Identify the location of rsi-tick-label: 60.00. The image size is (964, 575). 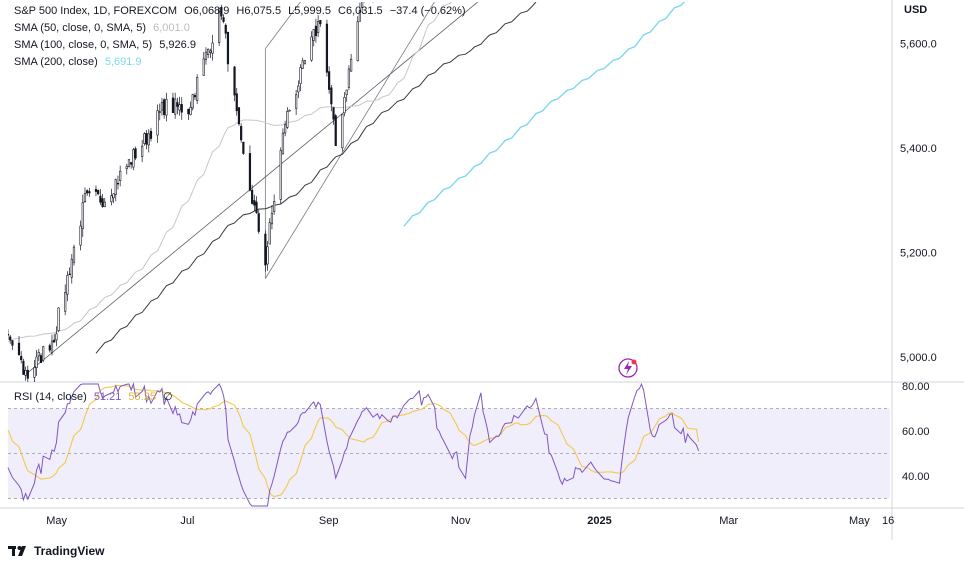
(916, 432).